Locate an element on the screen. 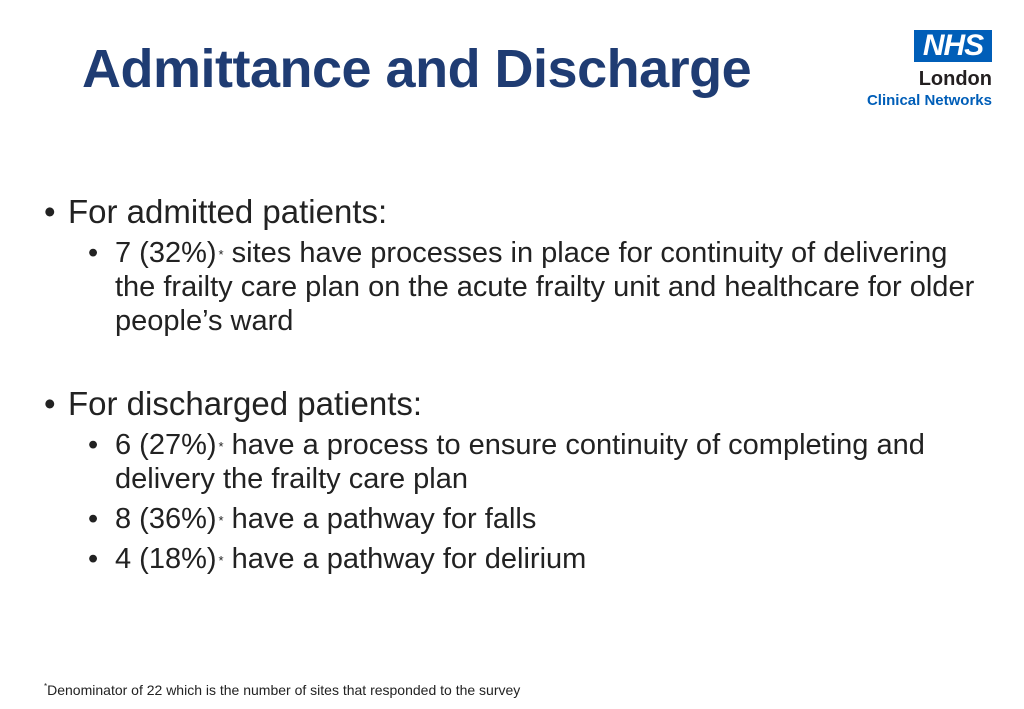 Image resolution: width=1024 pixels, height=709 pixels. list-item: • 4 (18%) * have a pathway for delirium is located at coordinates (536, 559).